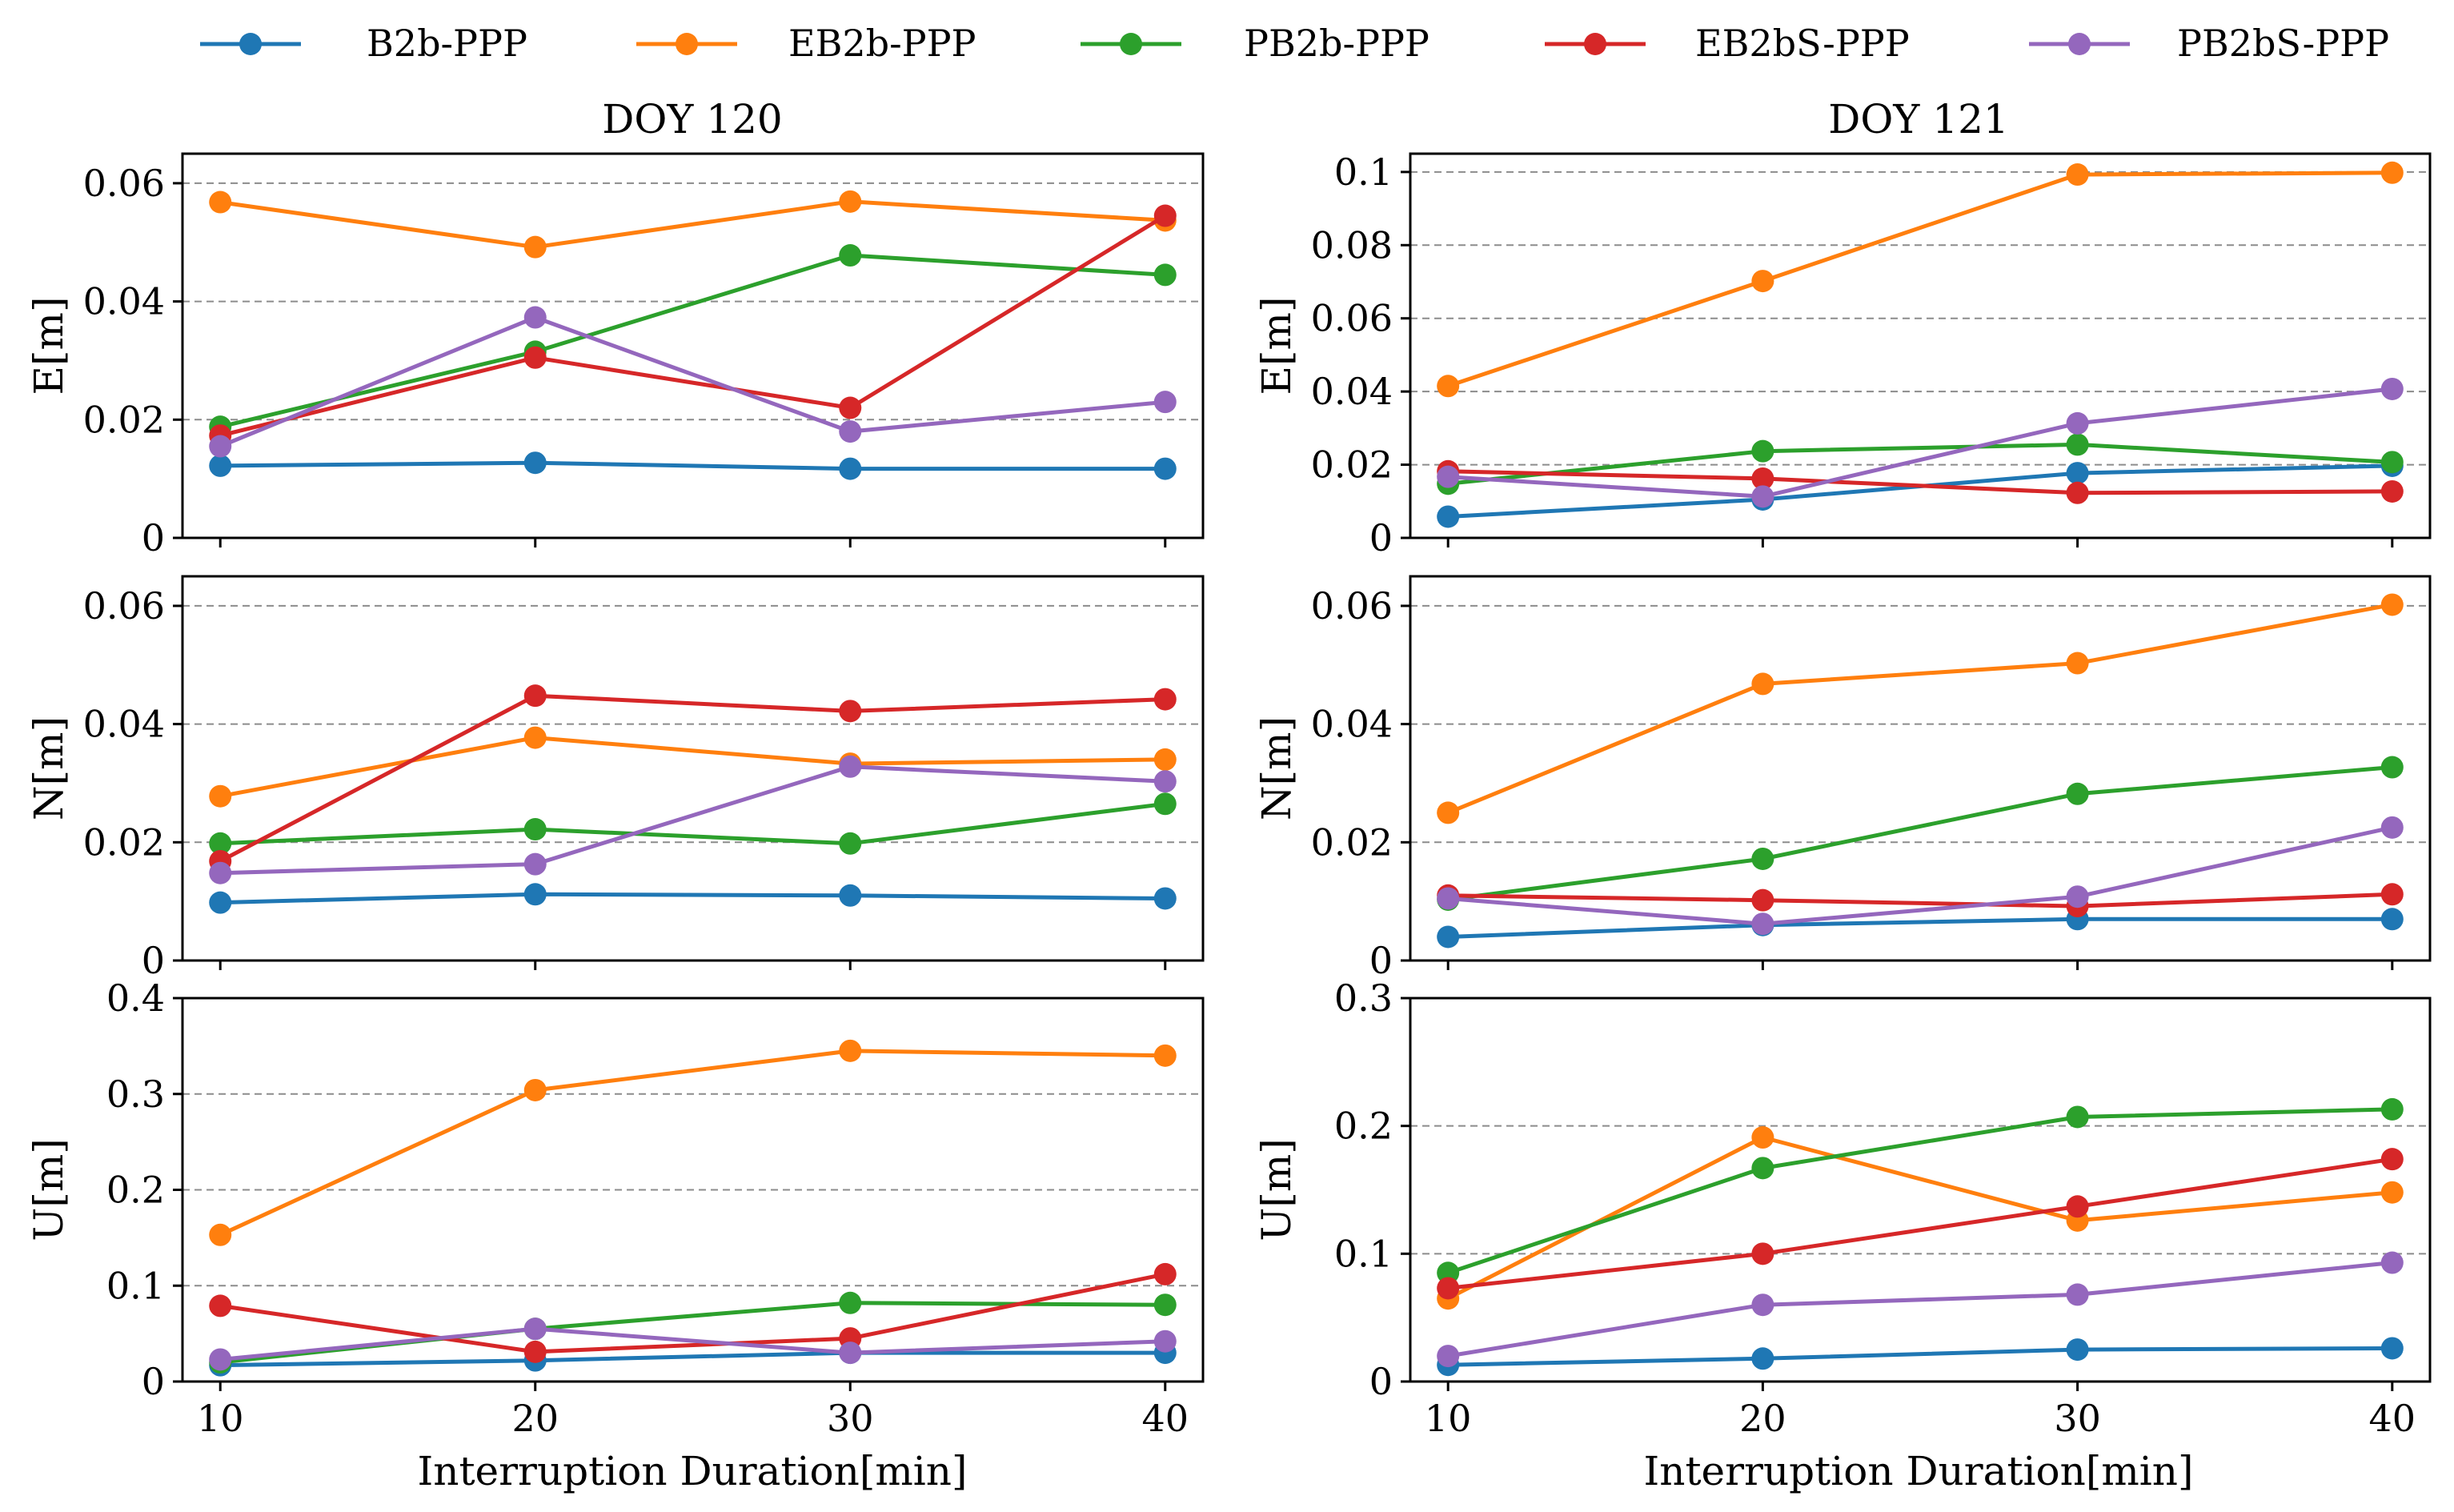  I want to click on x-tick-label: 10, so click(220, 1418).